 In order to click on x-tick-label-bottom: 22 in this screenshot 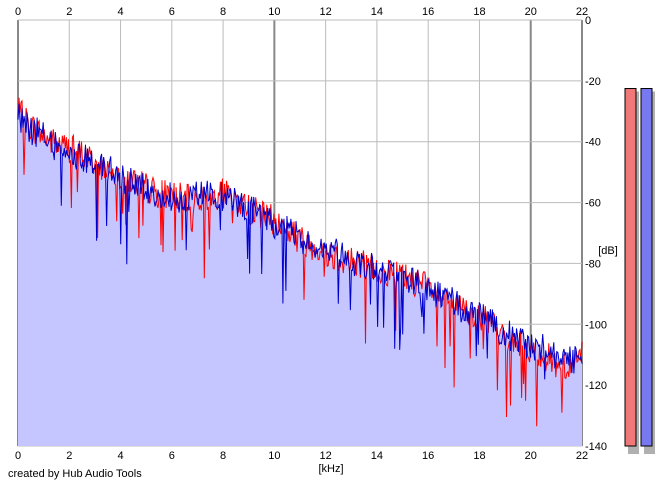, I will do `click(582, 456)`.